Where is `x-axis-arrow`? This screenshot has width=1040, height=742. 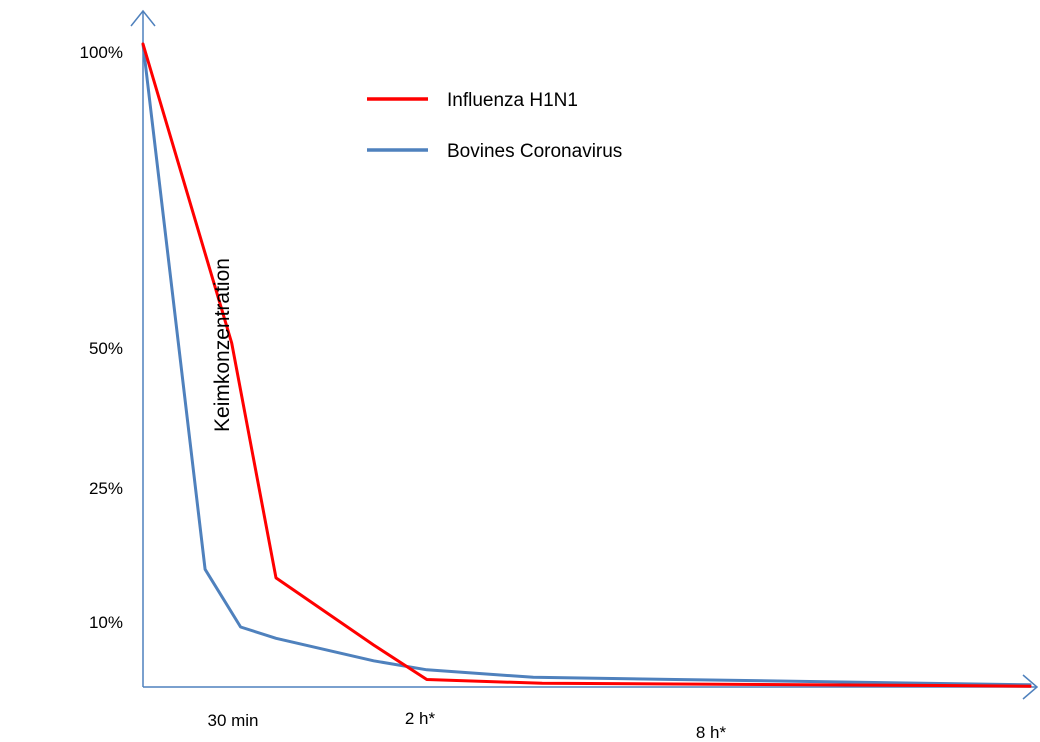 x-axis-arrow is located at coordinates (1030, 687).